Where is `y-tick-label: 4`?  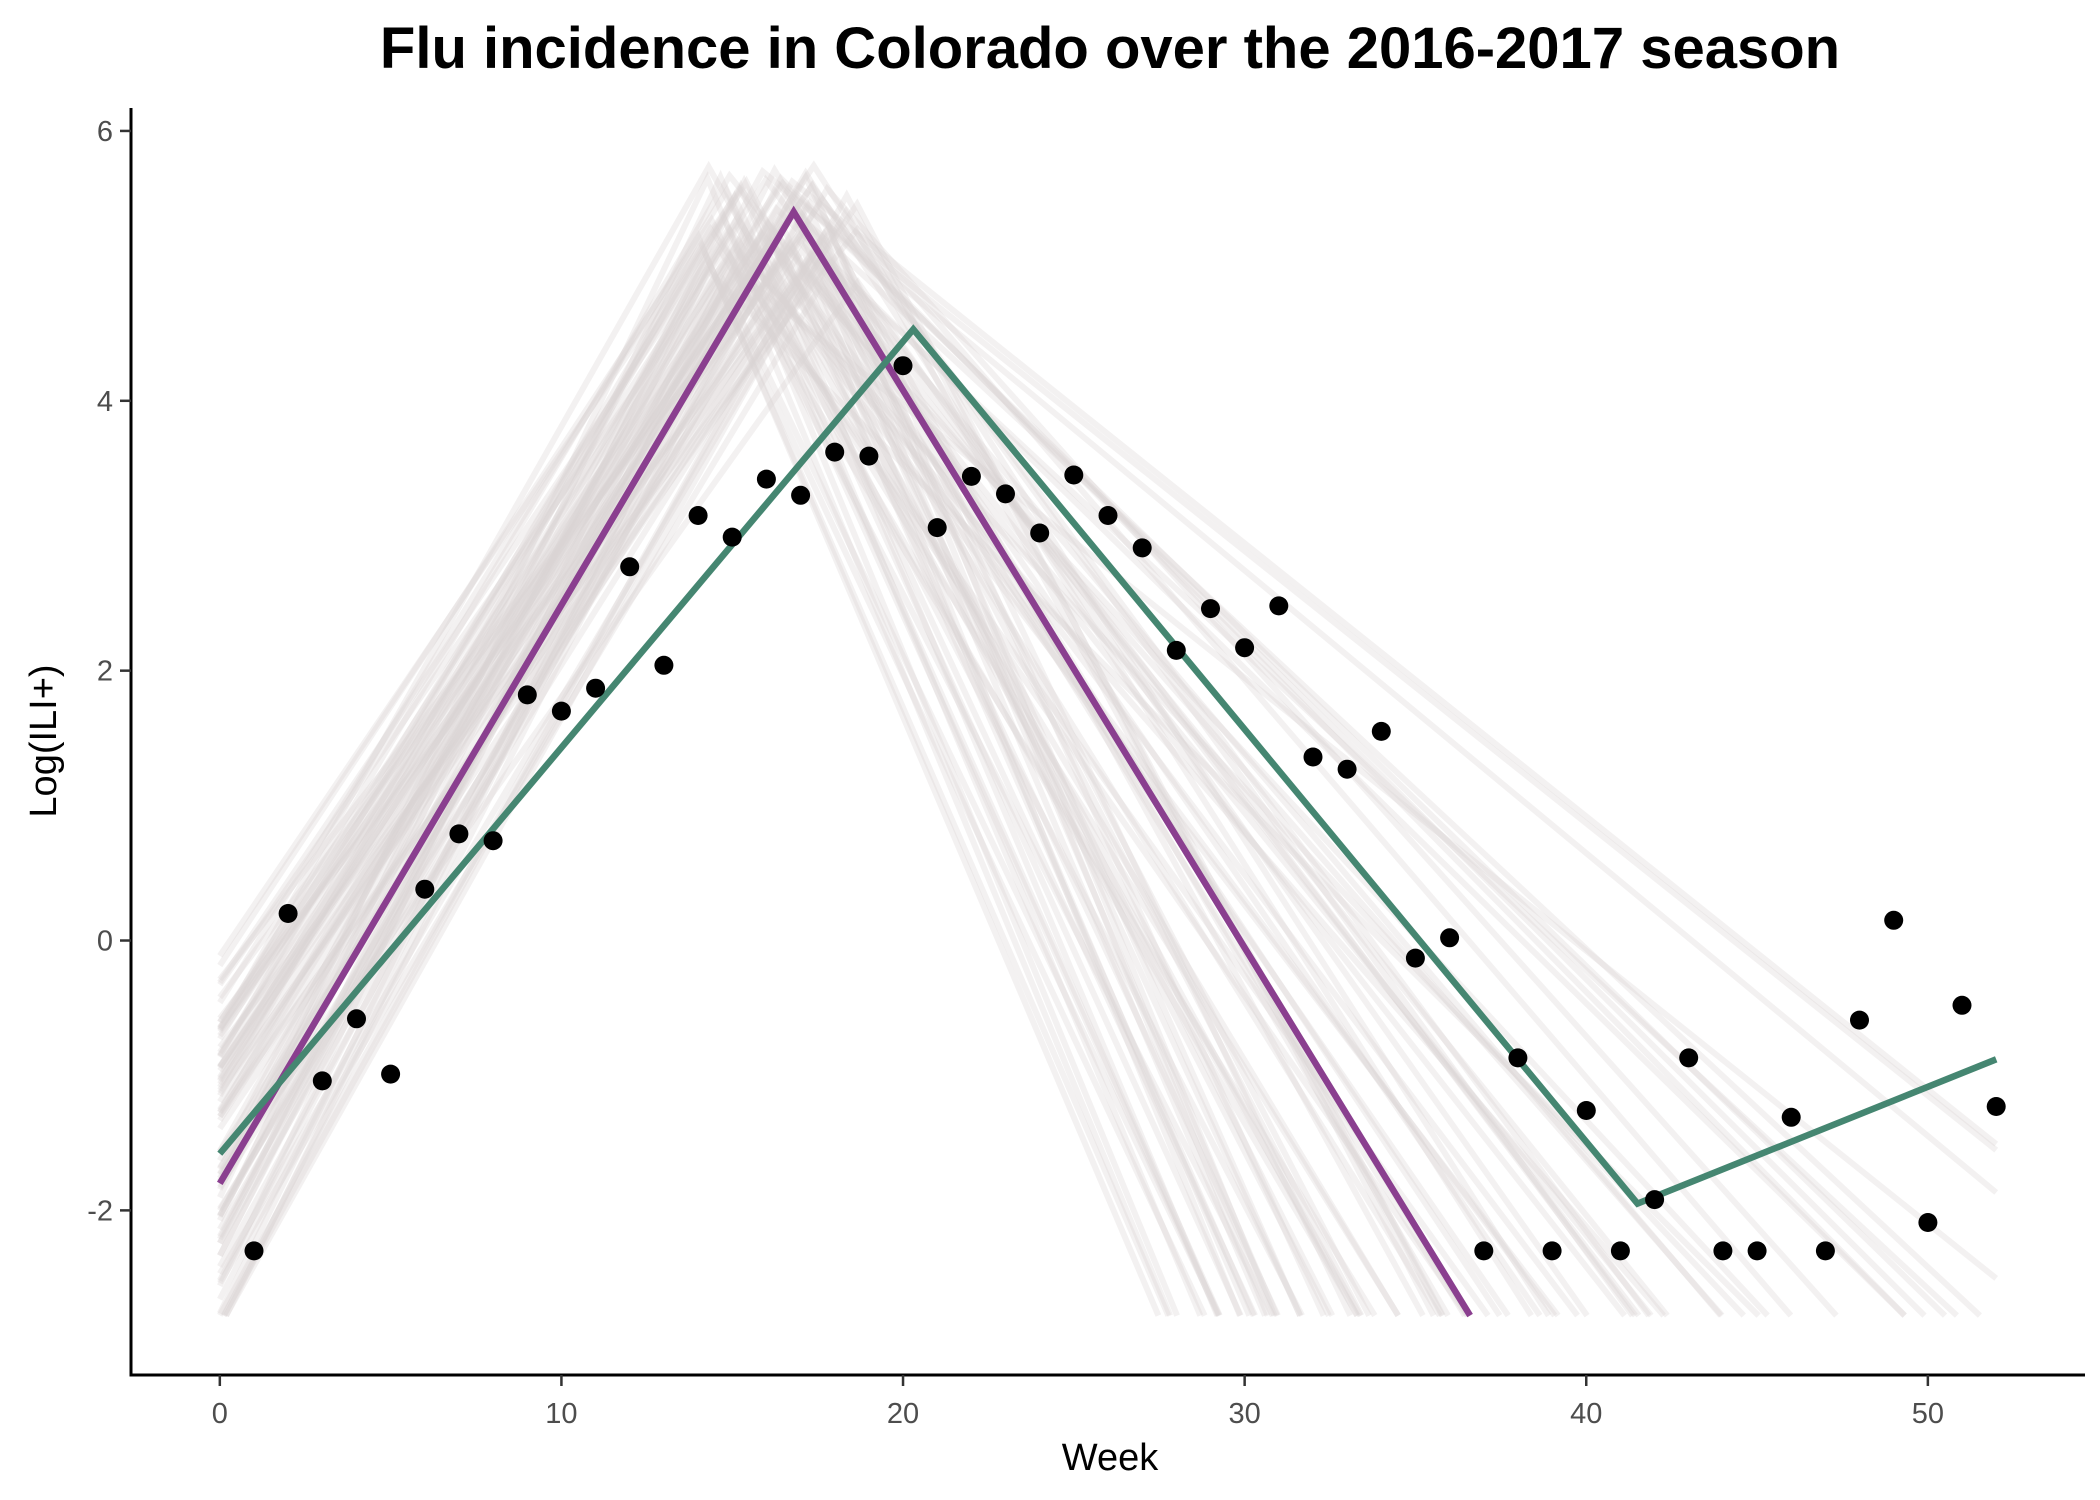 y-tick-label: 4 is located at coordinates (105, 402).